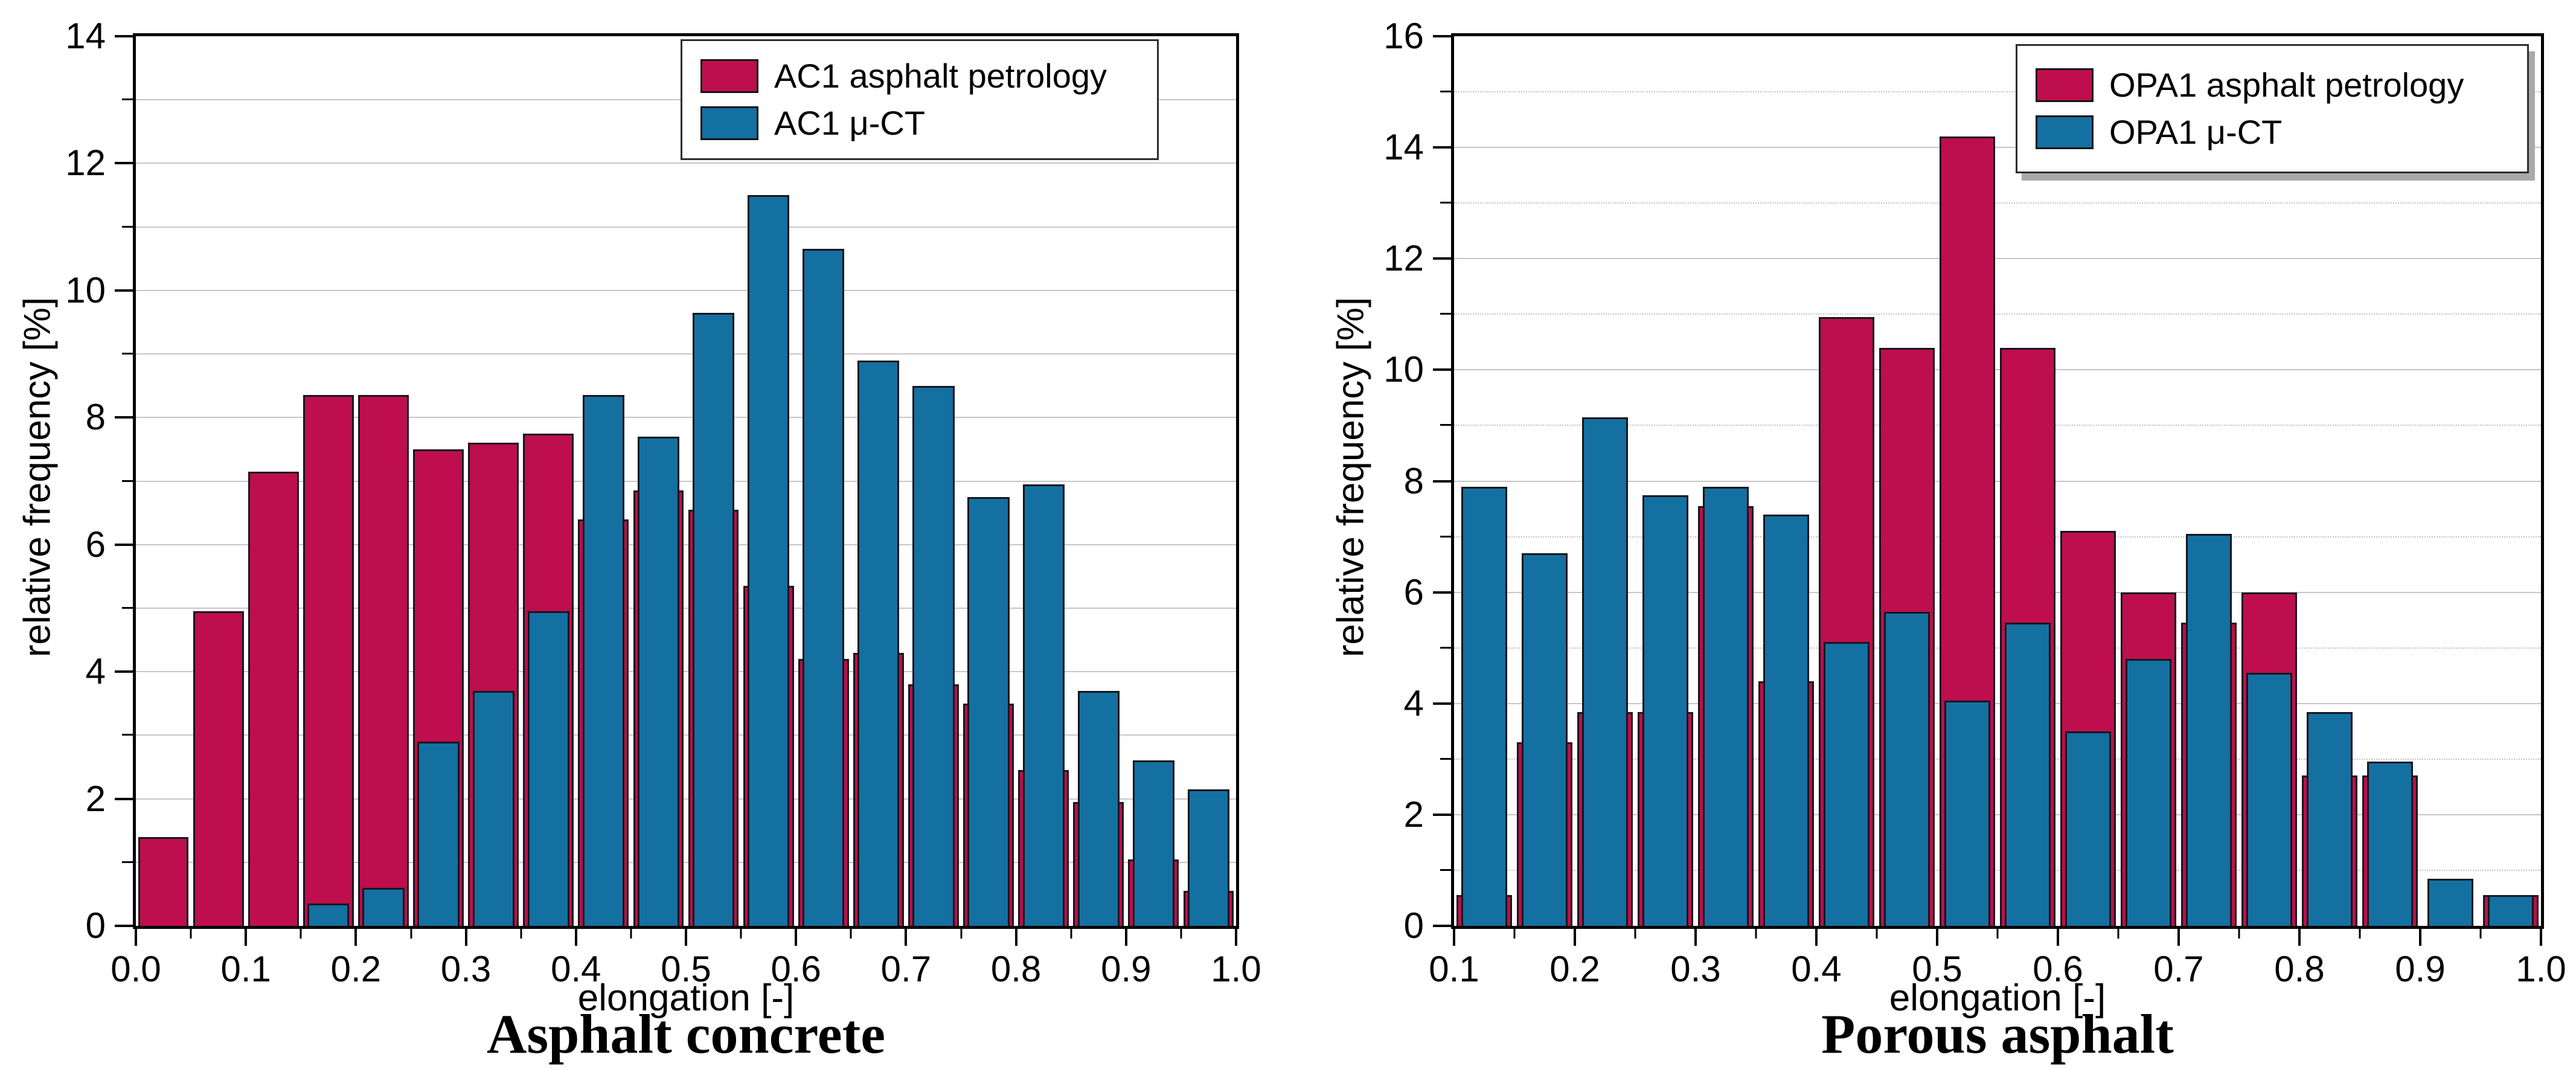 The height and width of the screenshot is (1069, 2576). What do you see at coordinates (1997, 1034) in the screenshot?
I see `chart-caption: Porous asphalt` at bounding box center [1997, 1034].